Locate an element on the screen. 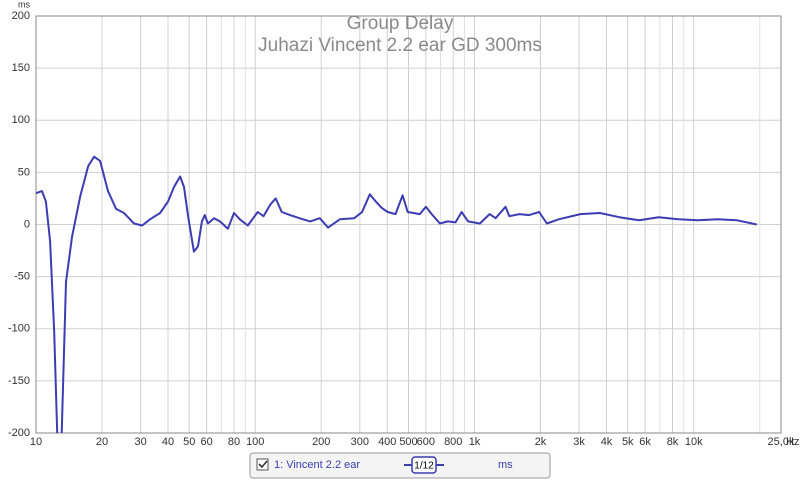  x-tick-label: 20 is located at coordinates (102, 442).